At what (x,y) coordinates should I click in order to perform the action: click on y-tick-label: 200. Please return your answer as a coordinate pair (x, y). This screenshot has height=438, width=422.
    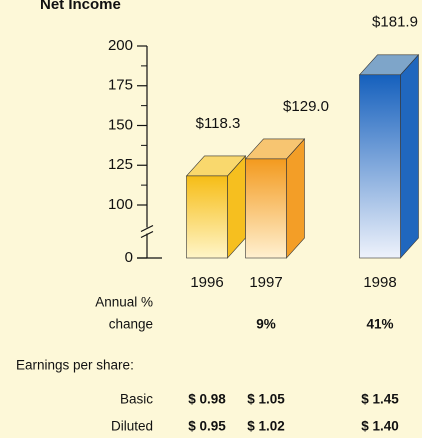
    Looking at the image, I should click on (120, 45).